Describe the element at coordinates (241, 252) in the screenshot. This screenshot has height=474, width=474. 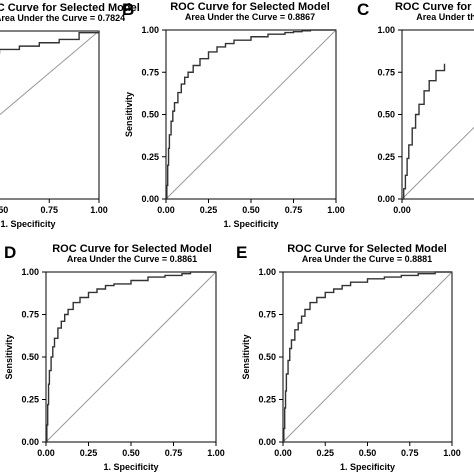
I see `panel-letter: E` at that location.